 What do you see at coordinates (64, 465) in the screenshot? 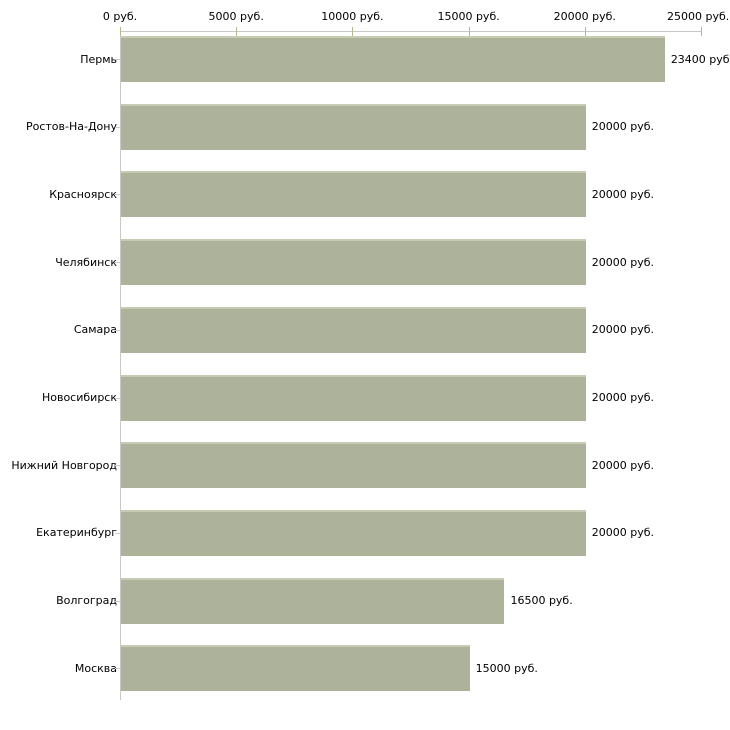
I see `category-label: Нижний Новгород` at bounding box center [64, 465].